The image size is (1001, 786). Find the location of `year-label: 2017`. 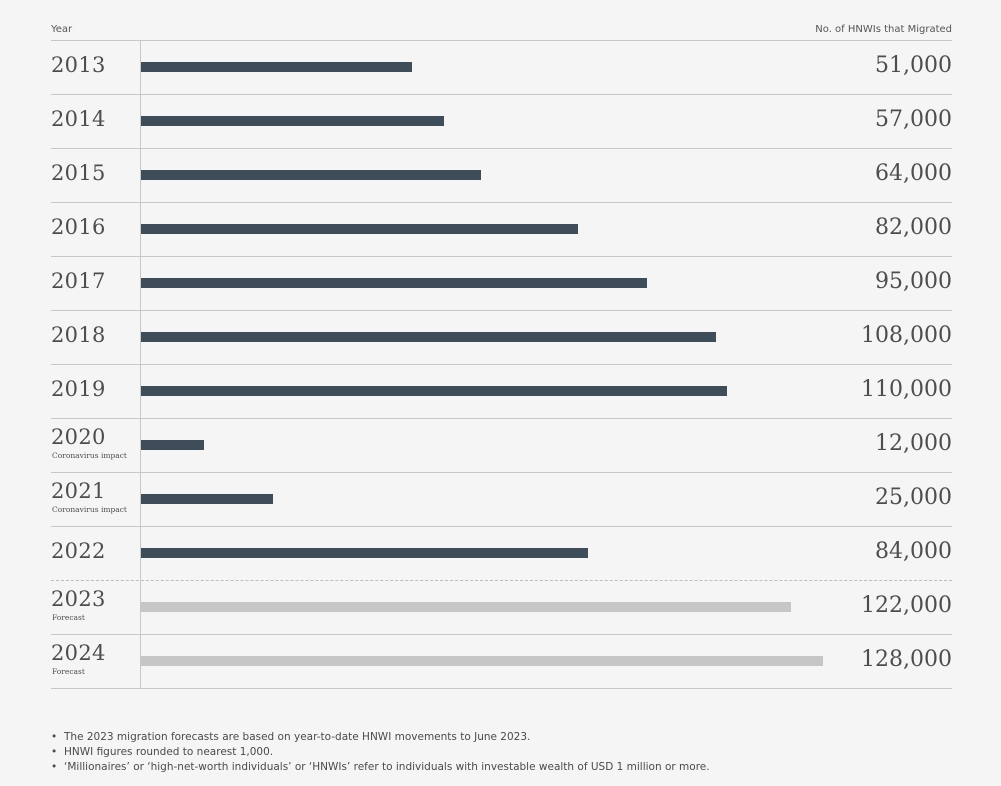

year-label: 2017 is located at coordinates (78, 281).